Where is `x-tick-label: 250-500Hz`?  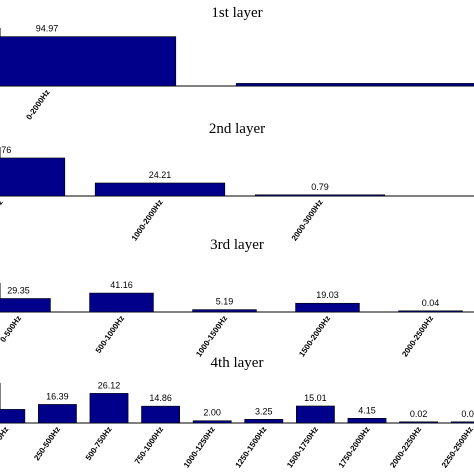 x-tick-label: 250-500Hz is located at coordinates (47, 443).